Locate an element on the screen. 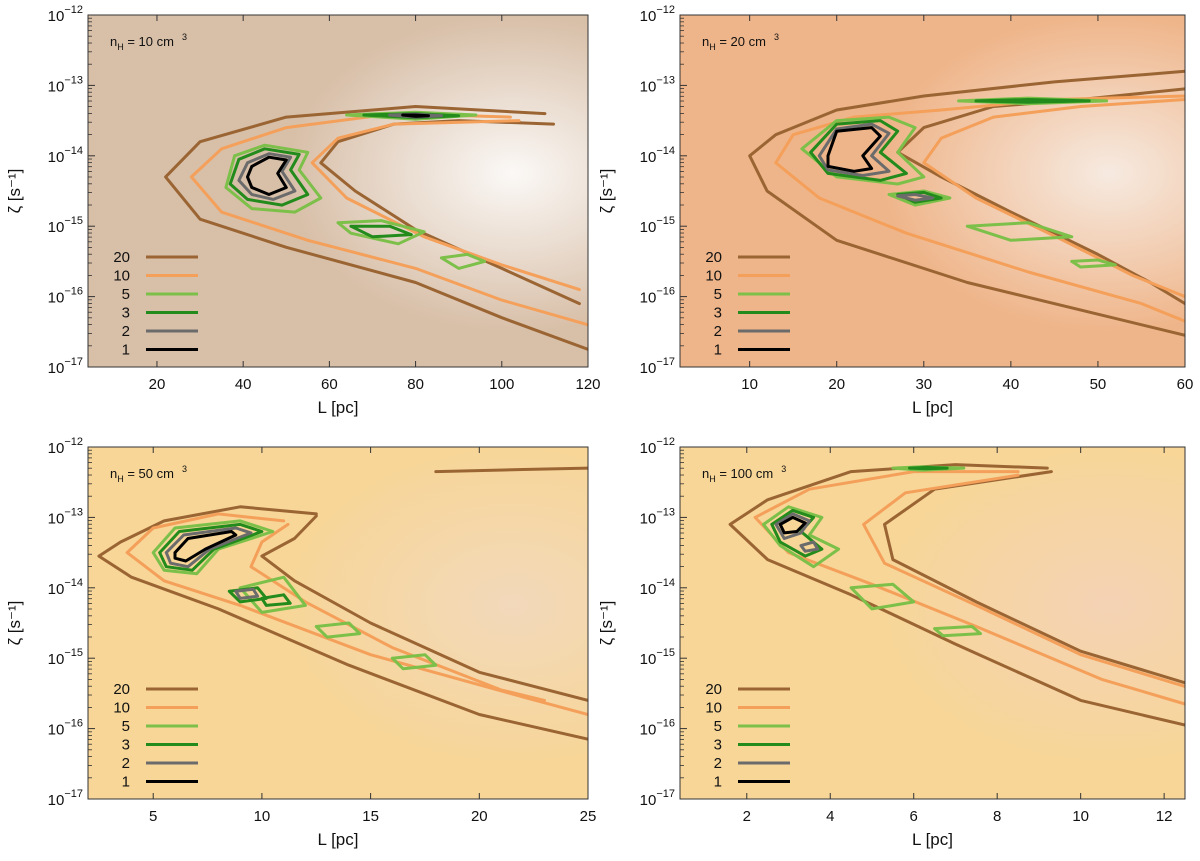 The image size is (1200, 861). x-tick-label: 15 is located at coordinates (370, 816).